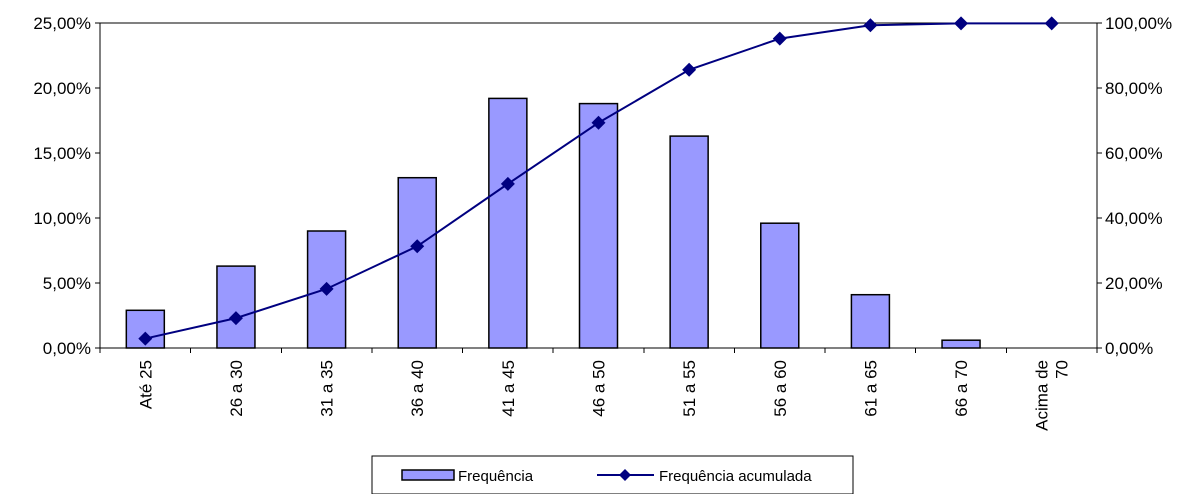 Image resolution: width=1200 pixels, height=499 pixels. What do you see at coordinates (1138, 23) in the screenshot?
I see `y-right-tick-label: 100,00%` at bounding box center [1138, 23].